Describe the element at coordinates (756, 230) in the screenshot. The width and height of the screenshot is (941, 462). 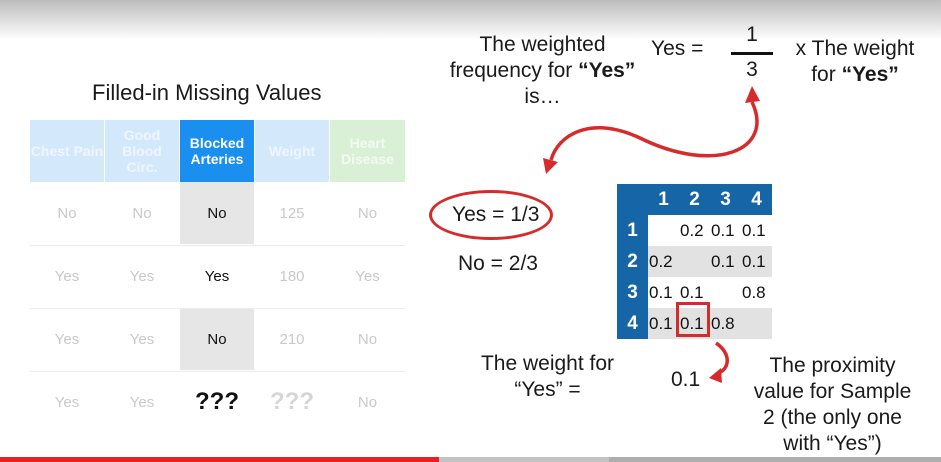
I see `matrix-cell-1-4: 0.1` at that location.